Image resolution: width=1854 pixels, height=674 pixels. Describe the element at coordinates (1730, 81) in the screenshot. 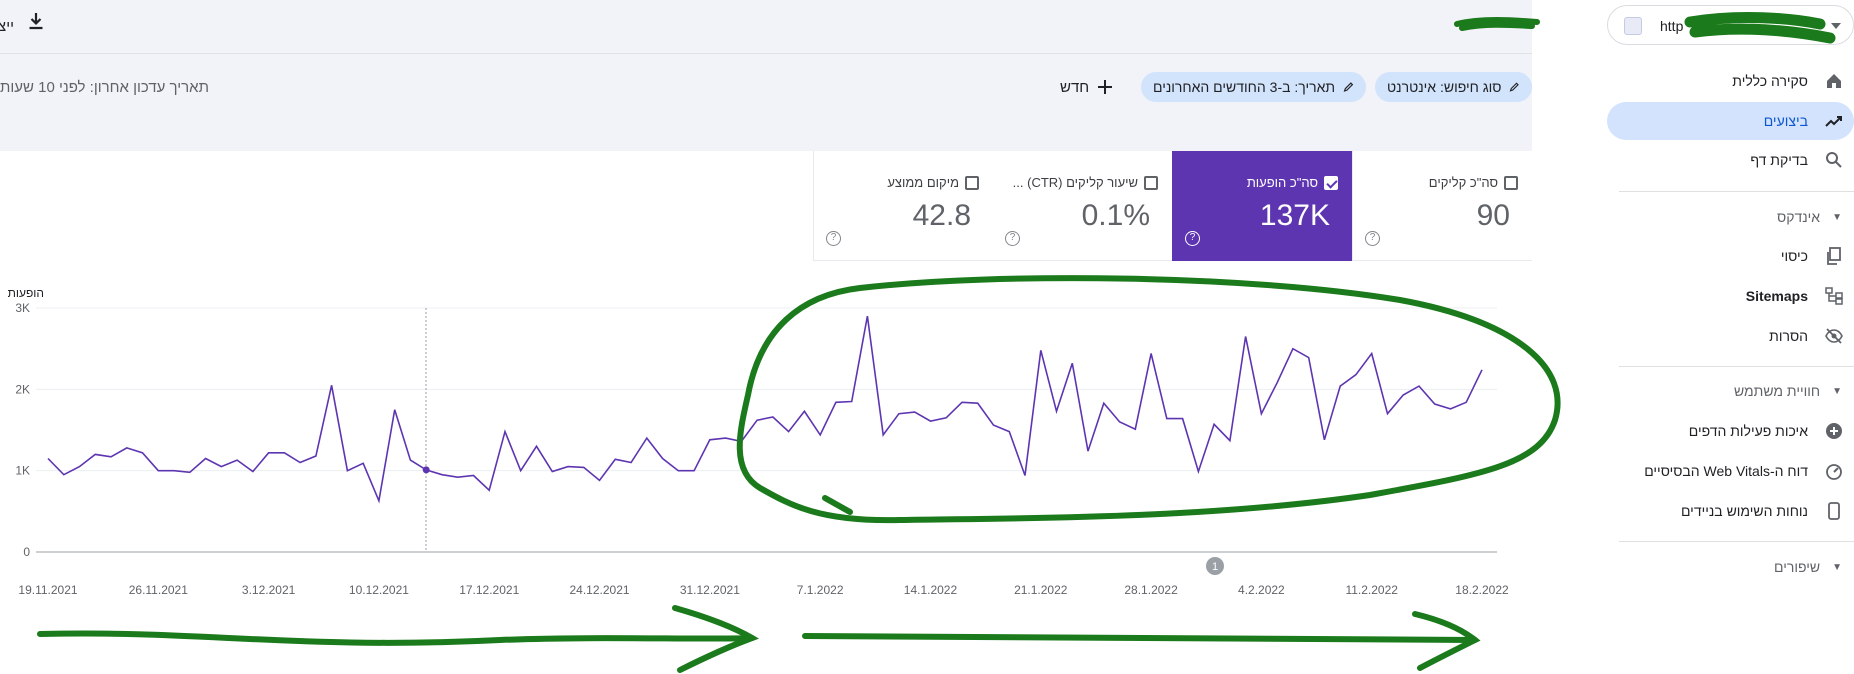

I see `sidebar-item-overview: סקירה כללית` at that location.